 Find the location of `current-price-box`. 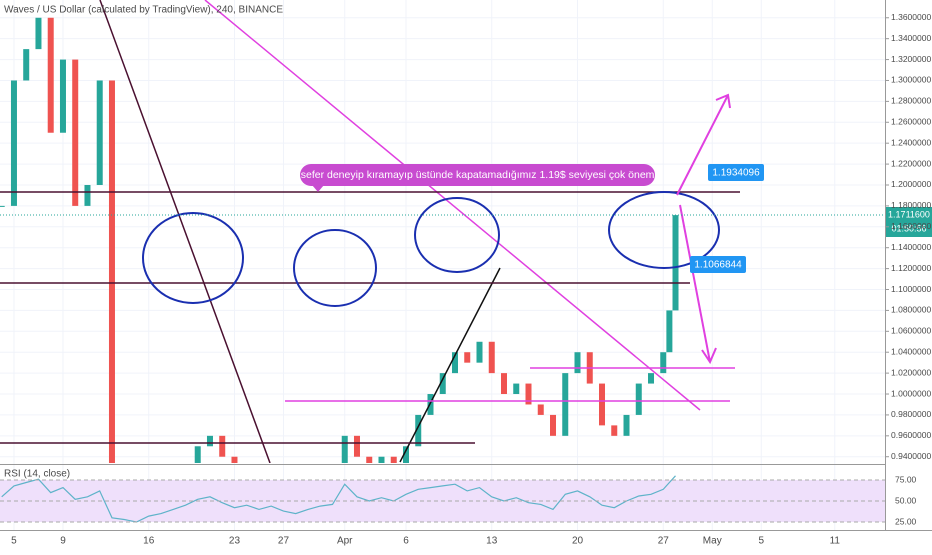

current-price-box is located at coordinates (909, 222).